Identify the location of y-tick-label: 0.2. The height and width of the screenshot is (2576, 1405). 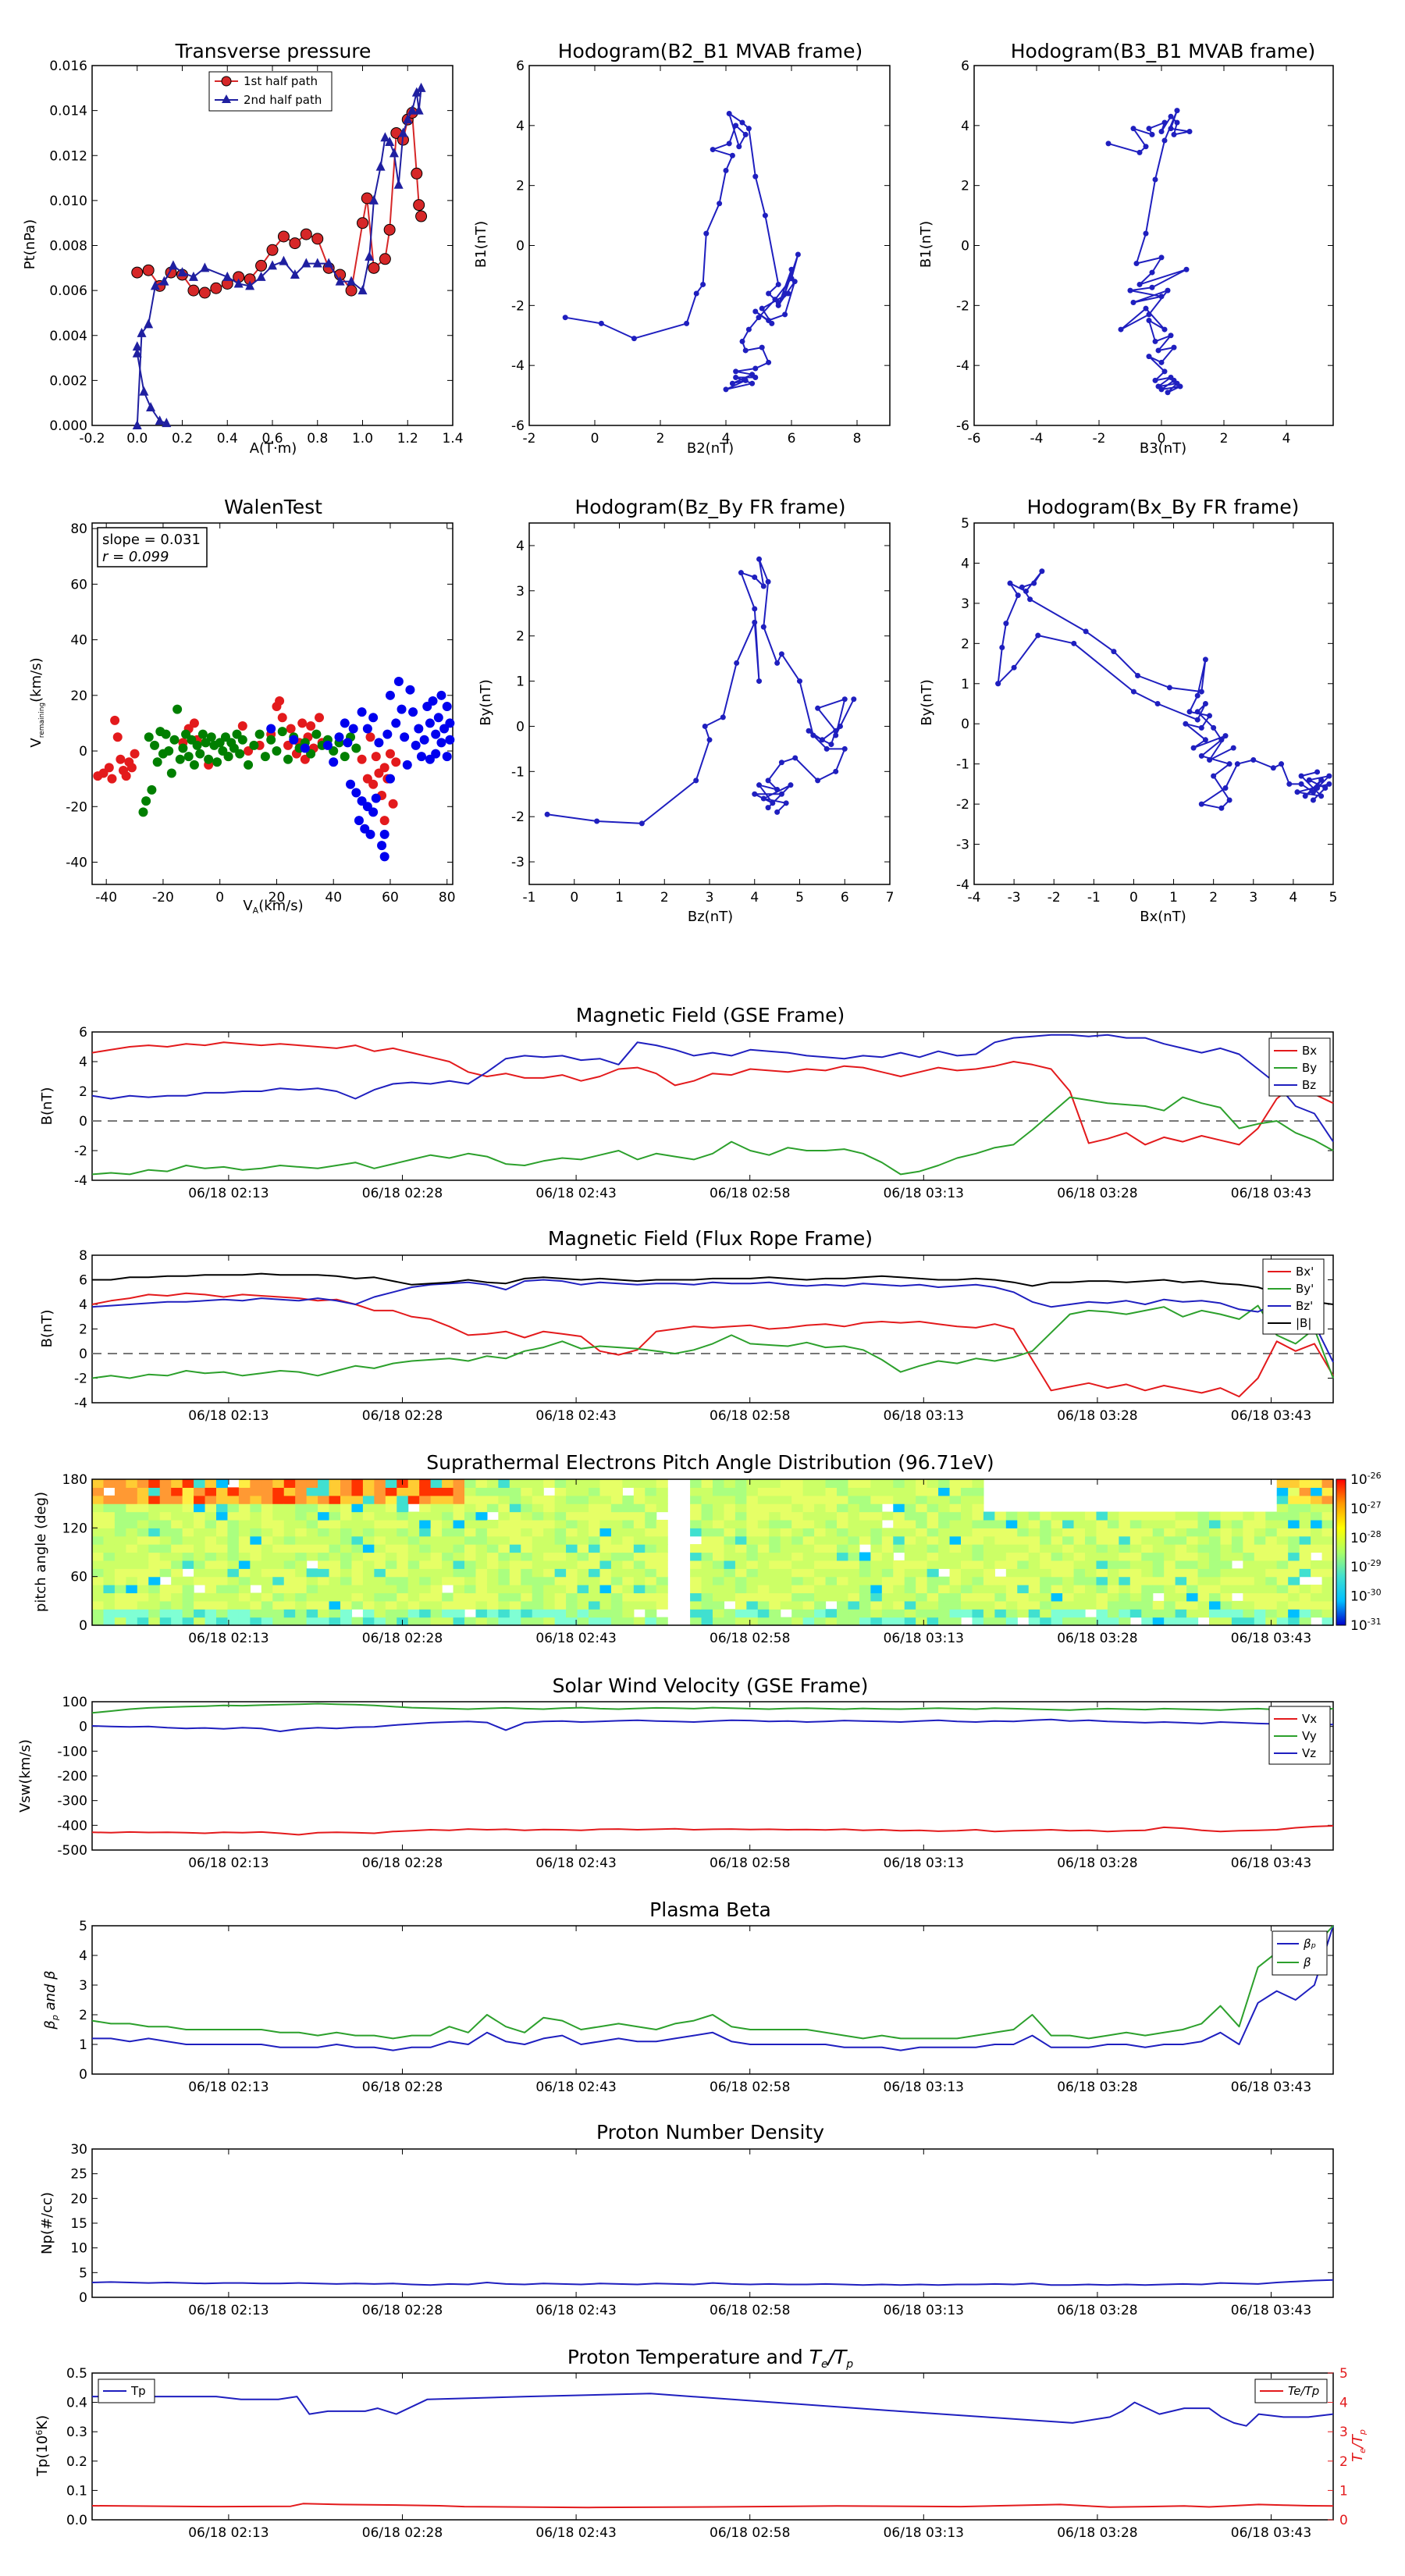
(76, 2462).